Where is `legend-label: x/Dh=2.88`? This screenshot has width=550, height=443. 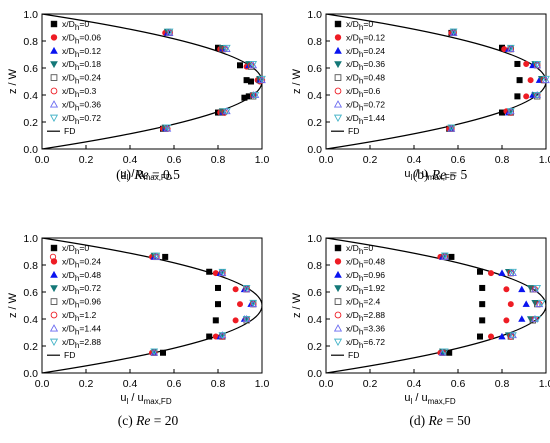
legend-label: x/Dh=2.88 is located at coordinates (81, 343).